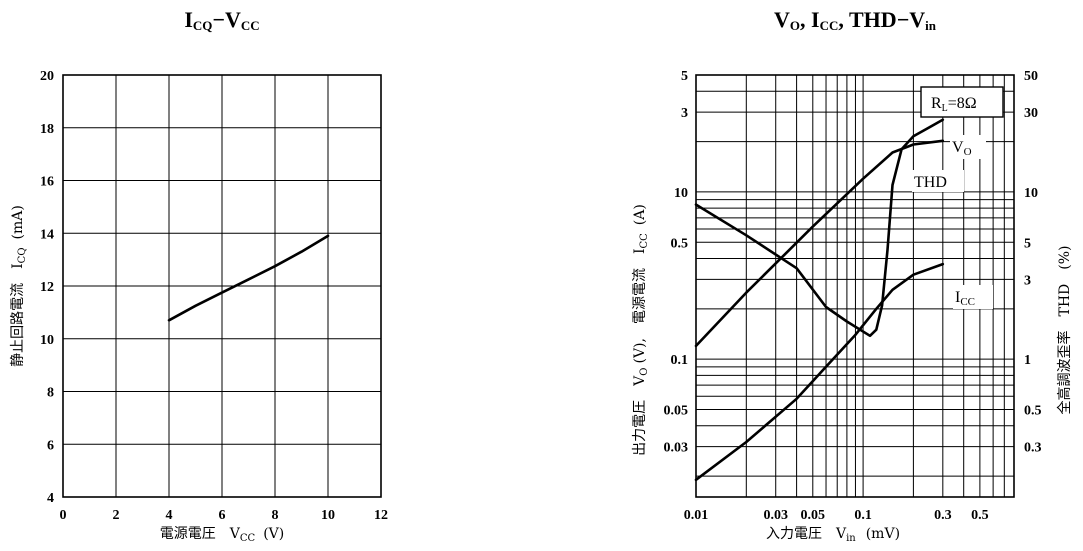 This screenshot has width=1083, height=551. Describe the element at coordinates (47, 182) in the screenshot. I see `chart1-y-tick-label: 16` at that location.